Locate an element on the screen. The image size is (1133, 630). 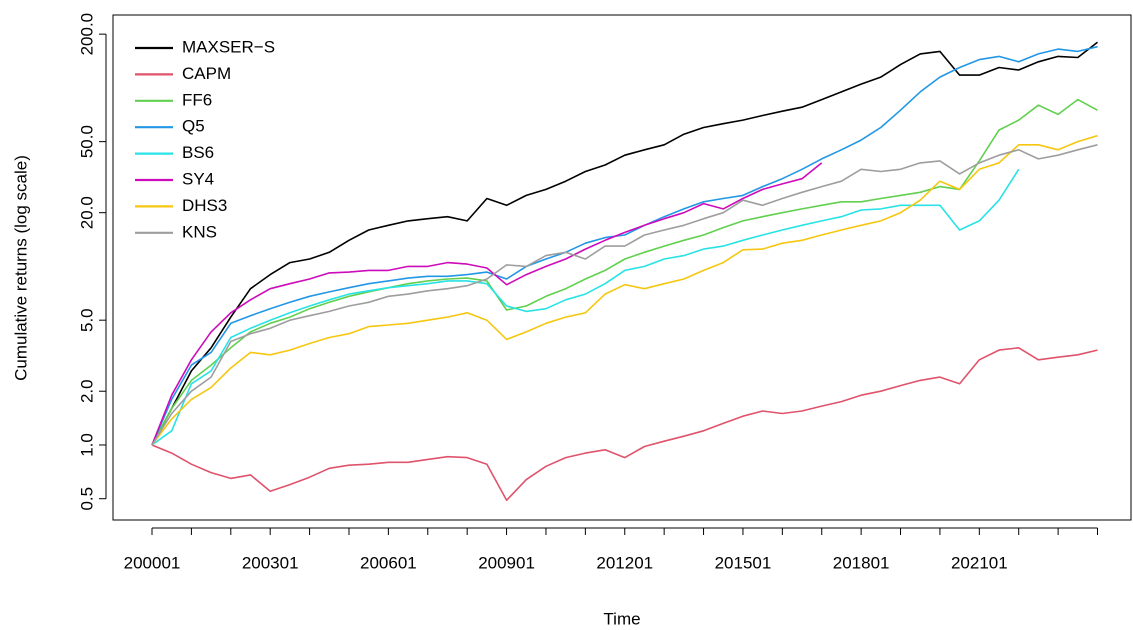
legend-label: SY4 is located at coordinates (198, 178).